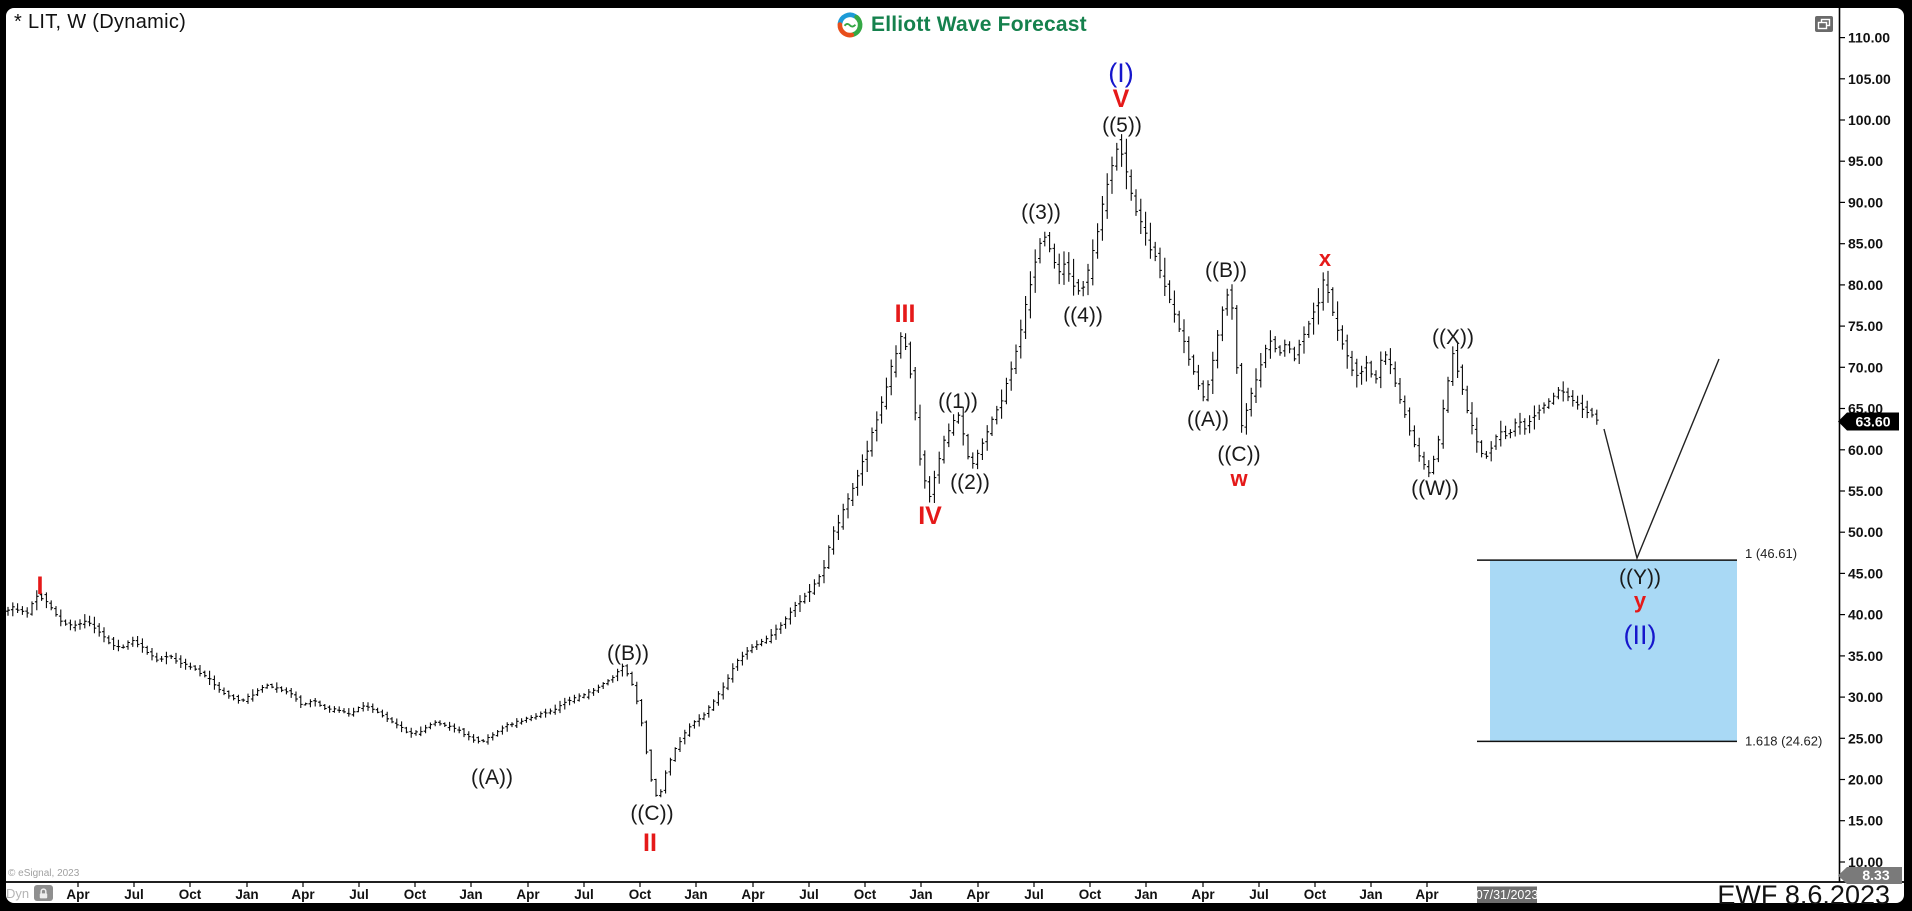 Image resolution: width=1912 pixels, height=911 pixels. What do you see at coordinates (1865, 491) in the screenshot?
I see `y-axis-tick-label: 55.00` at bounding box center [1865, 491].